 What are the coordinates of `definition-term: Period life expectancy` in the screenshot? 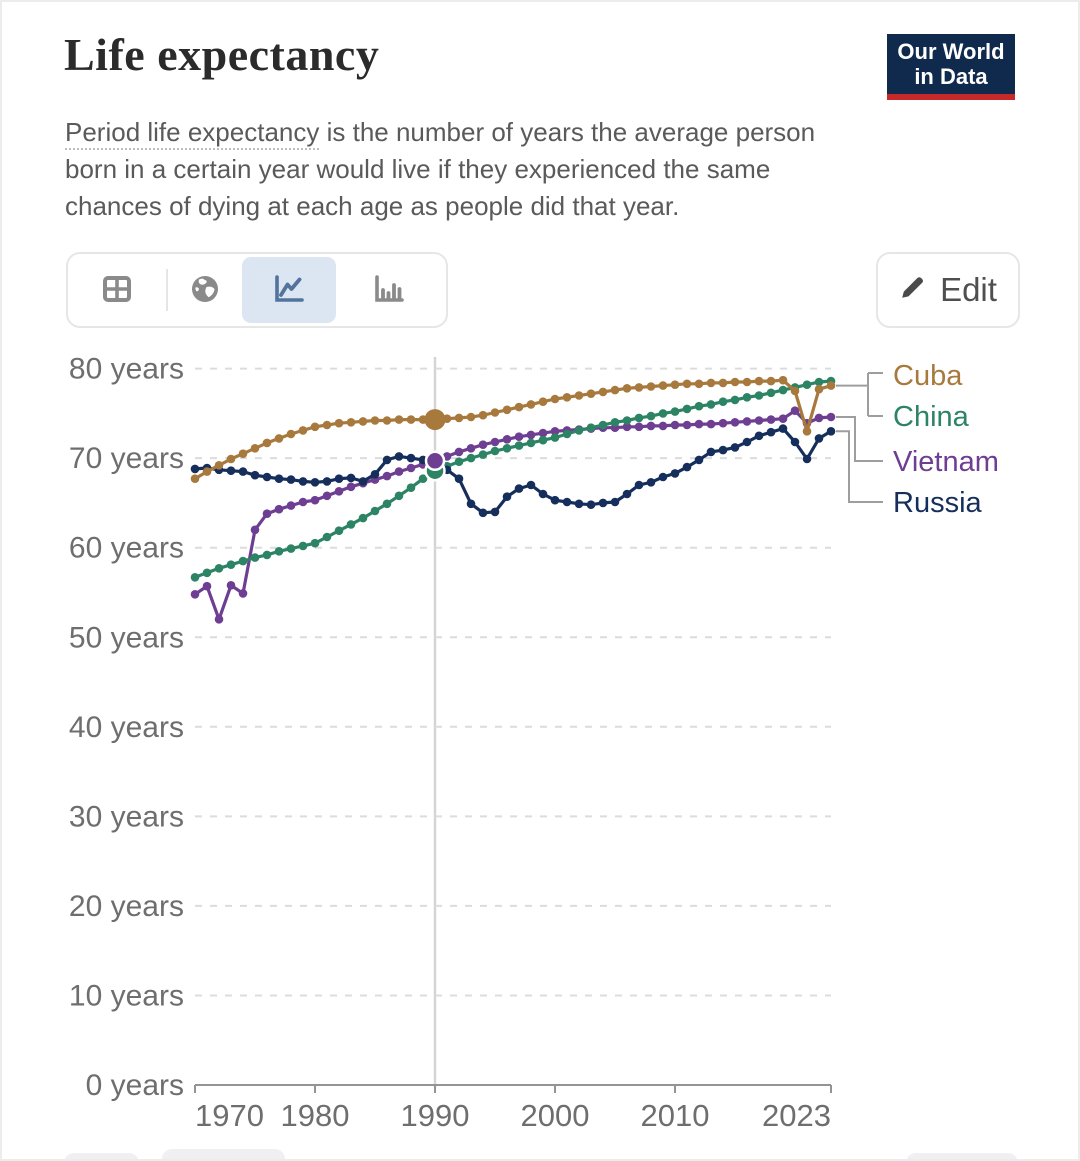 It's located at (192, 133).